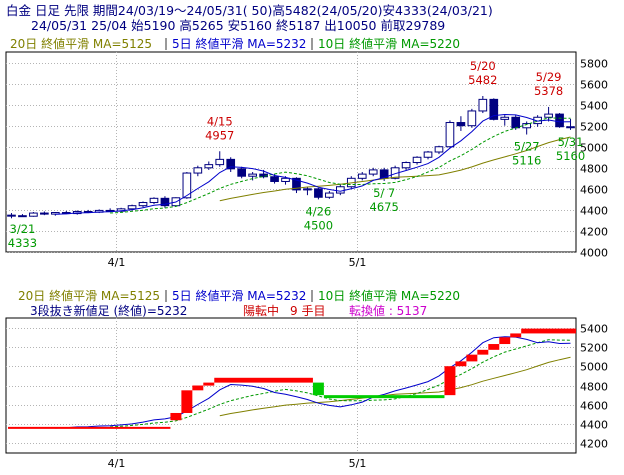 Image resolution: width=624 pixels, height=475 pixels. What do you see at coordinates (483, 66) in the screenshot?
I see `extreme-date-label: 5/20` at bounding box center [483, 66].